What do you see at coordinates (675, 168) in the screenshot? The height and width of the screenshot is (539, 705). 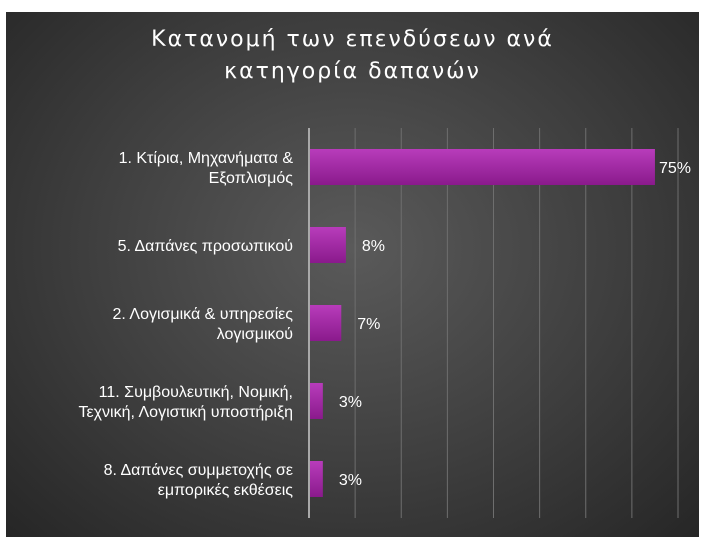 I see `value-label-1: 75%` at bounding box center [675, 168].